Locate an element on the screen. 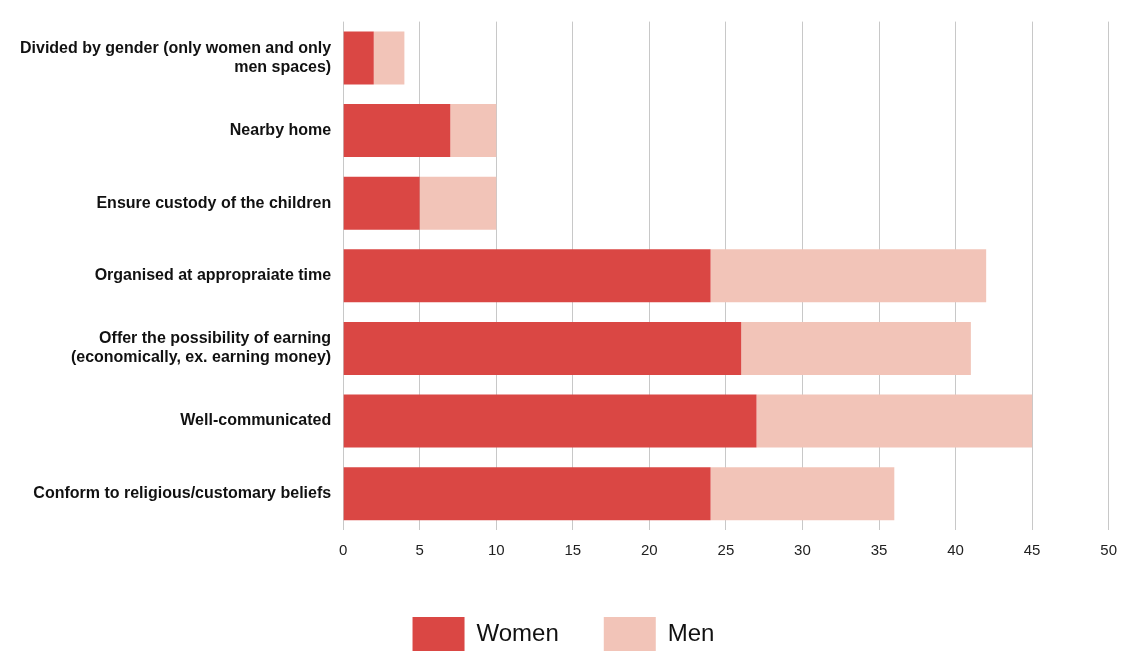  y-tick-label: Offer the possibility of earning (economically, ex. earning money) is located at coordinates (201, 347).